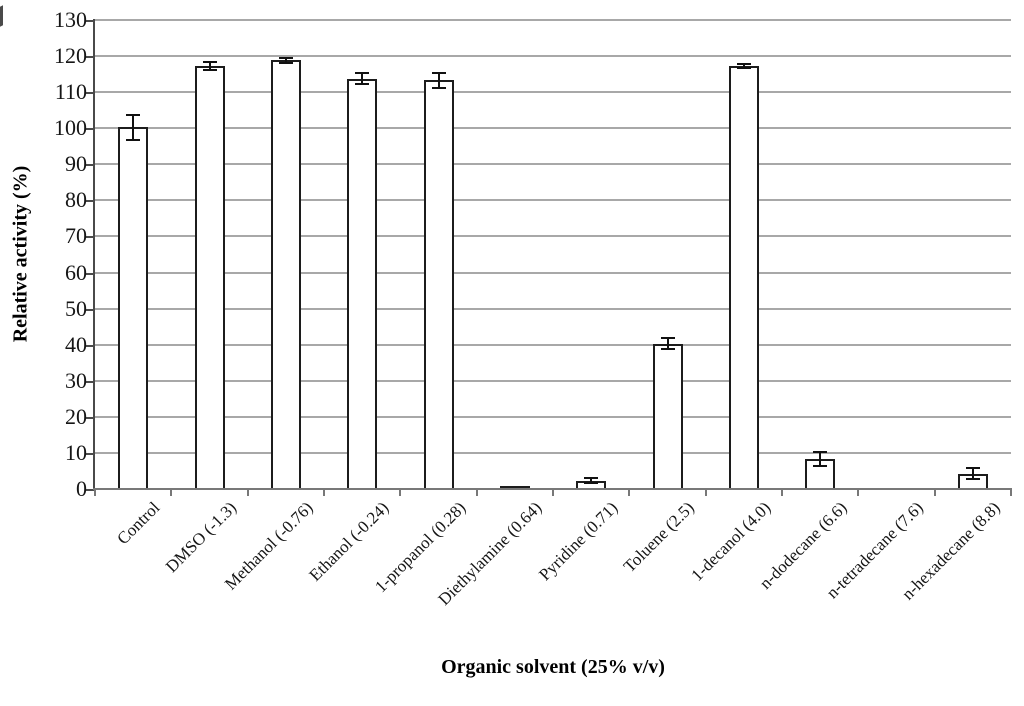  What do you see at coordinates (138, 523) in the screenshot?
I see `x-tick-label: Control` at bounding box center [138, 523].